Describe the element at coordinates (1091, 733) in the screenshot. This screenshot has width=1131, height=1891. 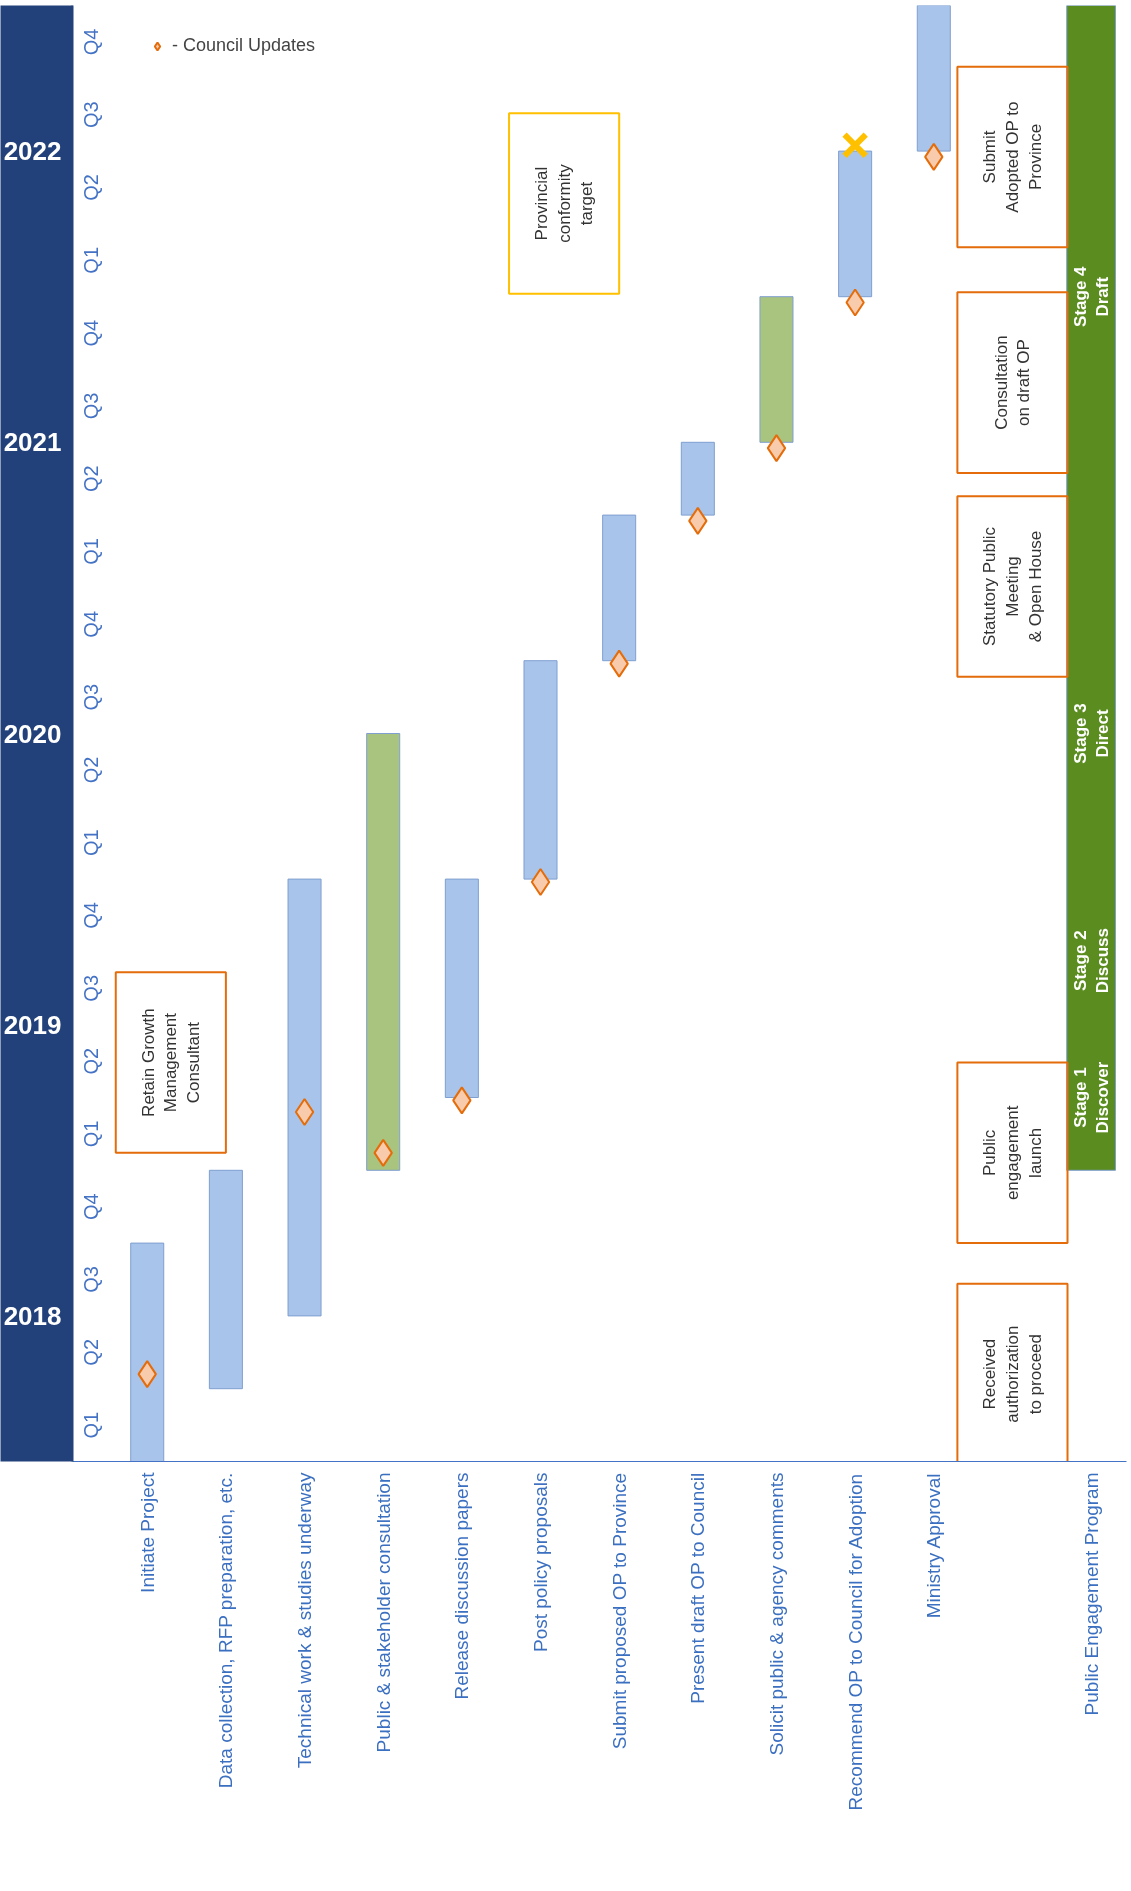
I see `annotation: Stage 3 Direct` at that location.